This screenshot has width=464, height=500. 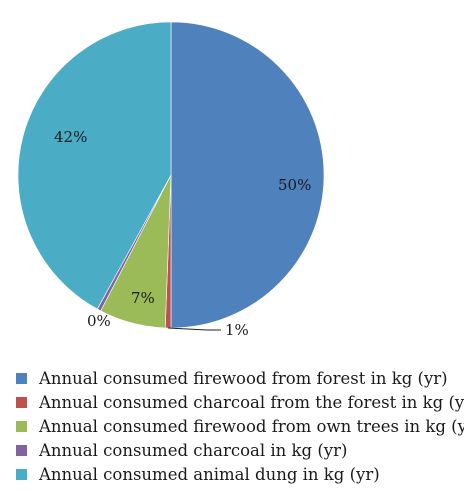 I want to click on legend-swatch-charcoal, so click(x=21, y=450).